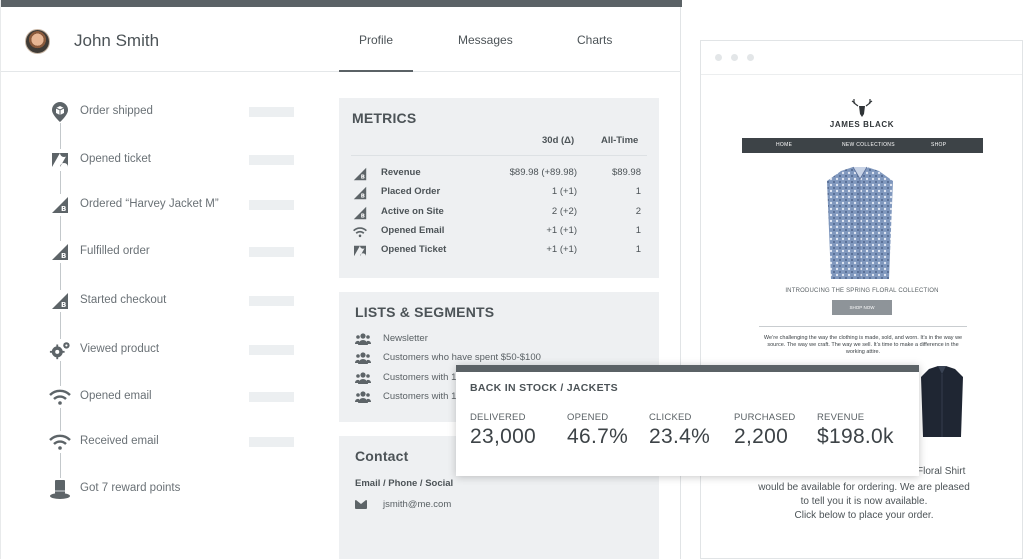  Describe the element at coordinates (117, 40) in the screenshot. I see `profile-name: John Smith` at that location.